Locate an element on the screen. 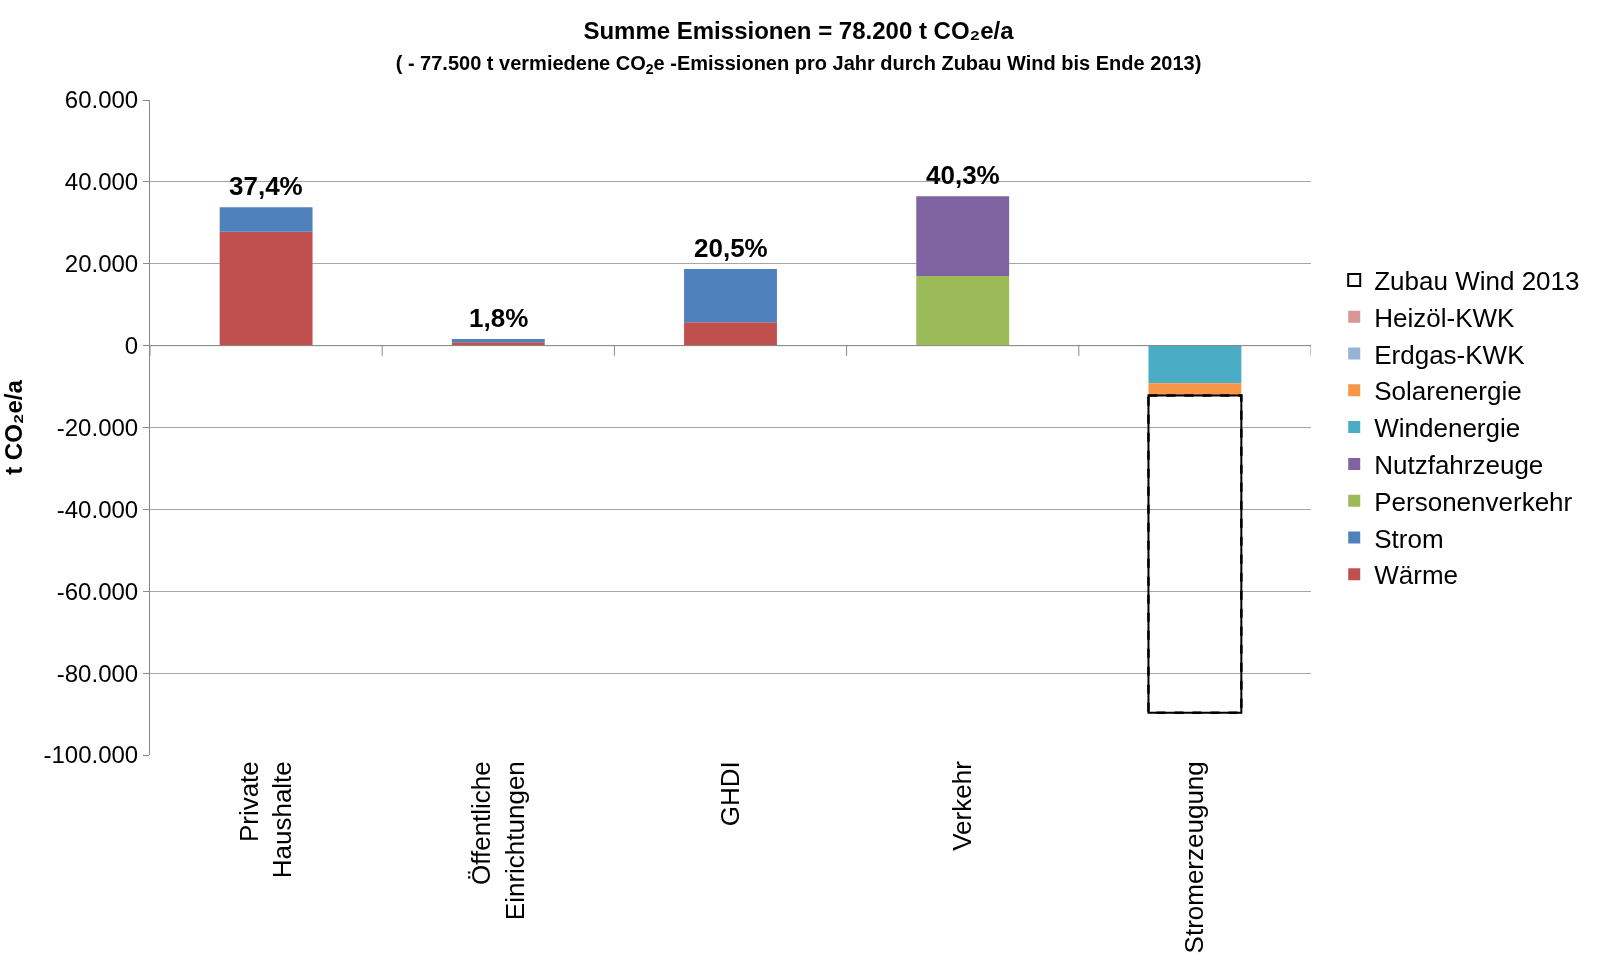 This screenshot has width=1597, height=965. annotation: 1,8% is located at coordinates (499, 318).